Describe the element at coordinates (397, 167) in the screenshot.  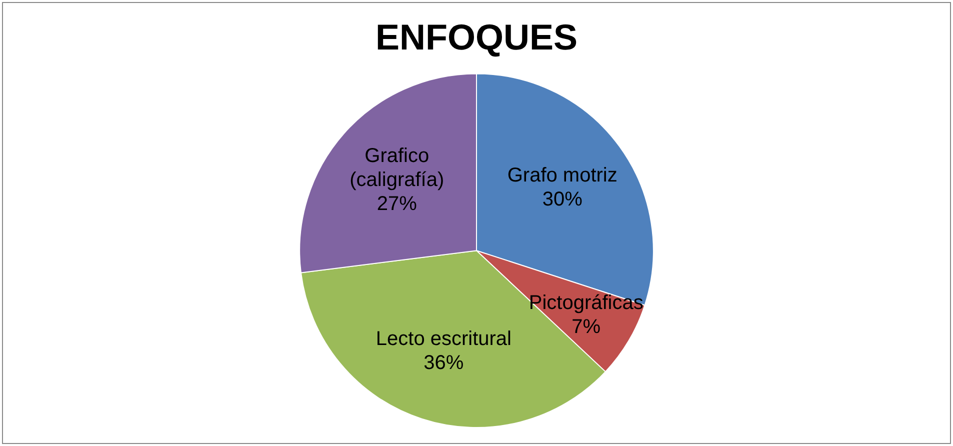
I see `slice-label: Grafico (caligrafía)` at that location.